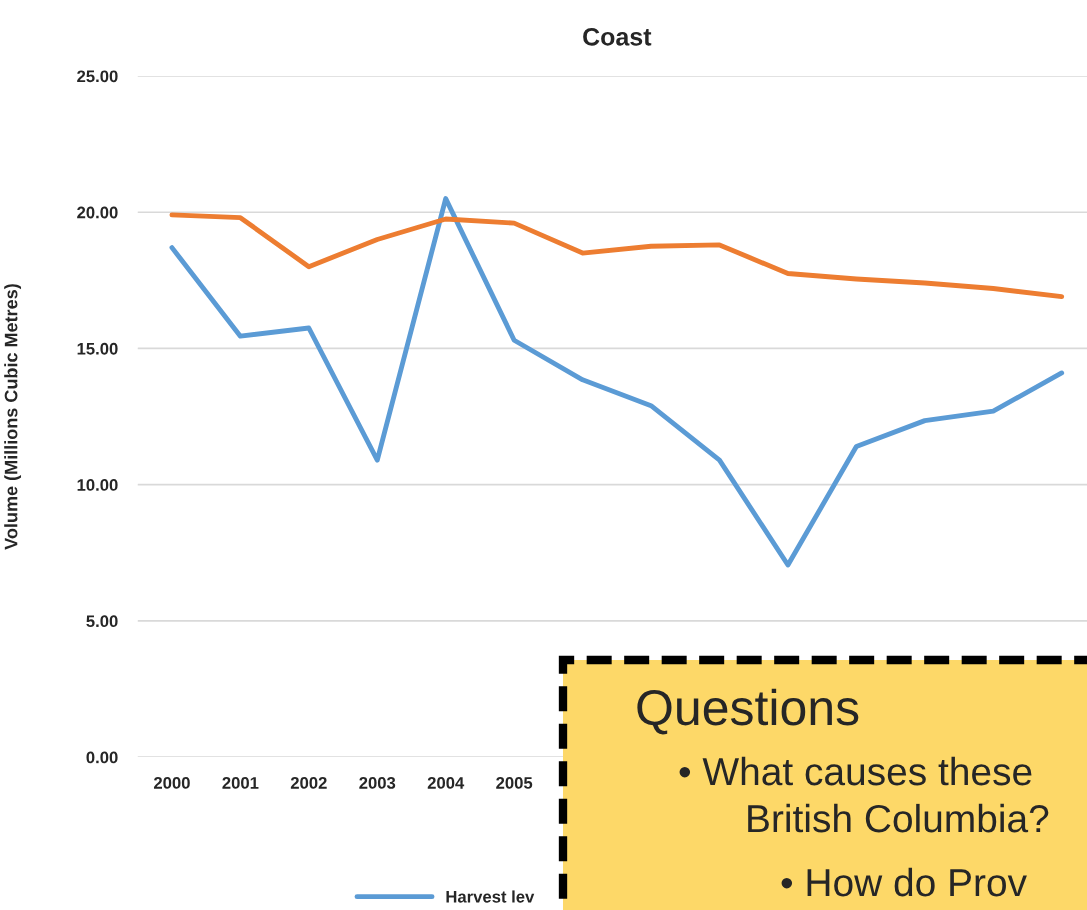  Describe the element at coordinates (171, 783) in the screenshot. I see `x-tick-label: 2000` at that location.